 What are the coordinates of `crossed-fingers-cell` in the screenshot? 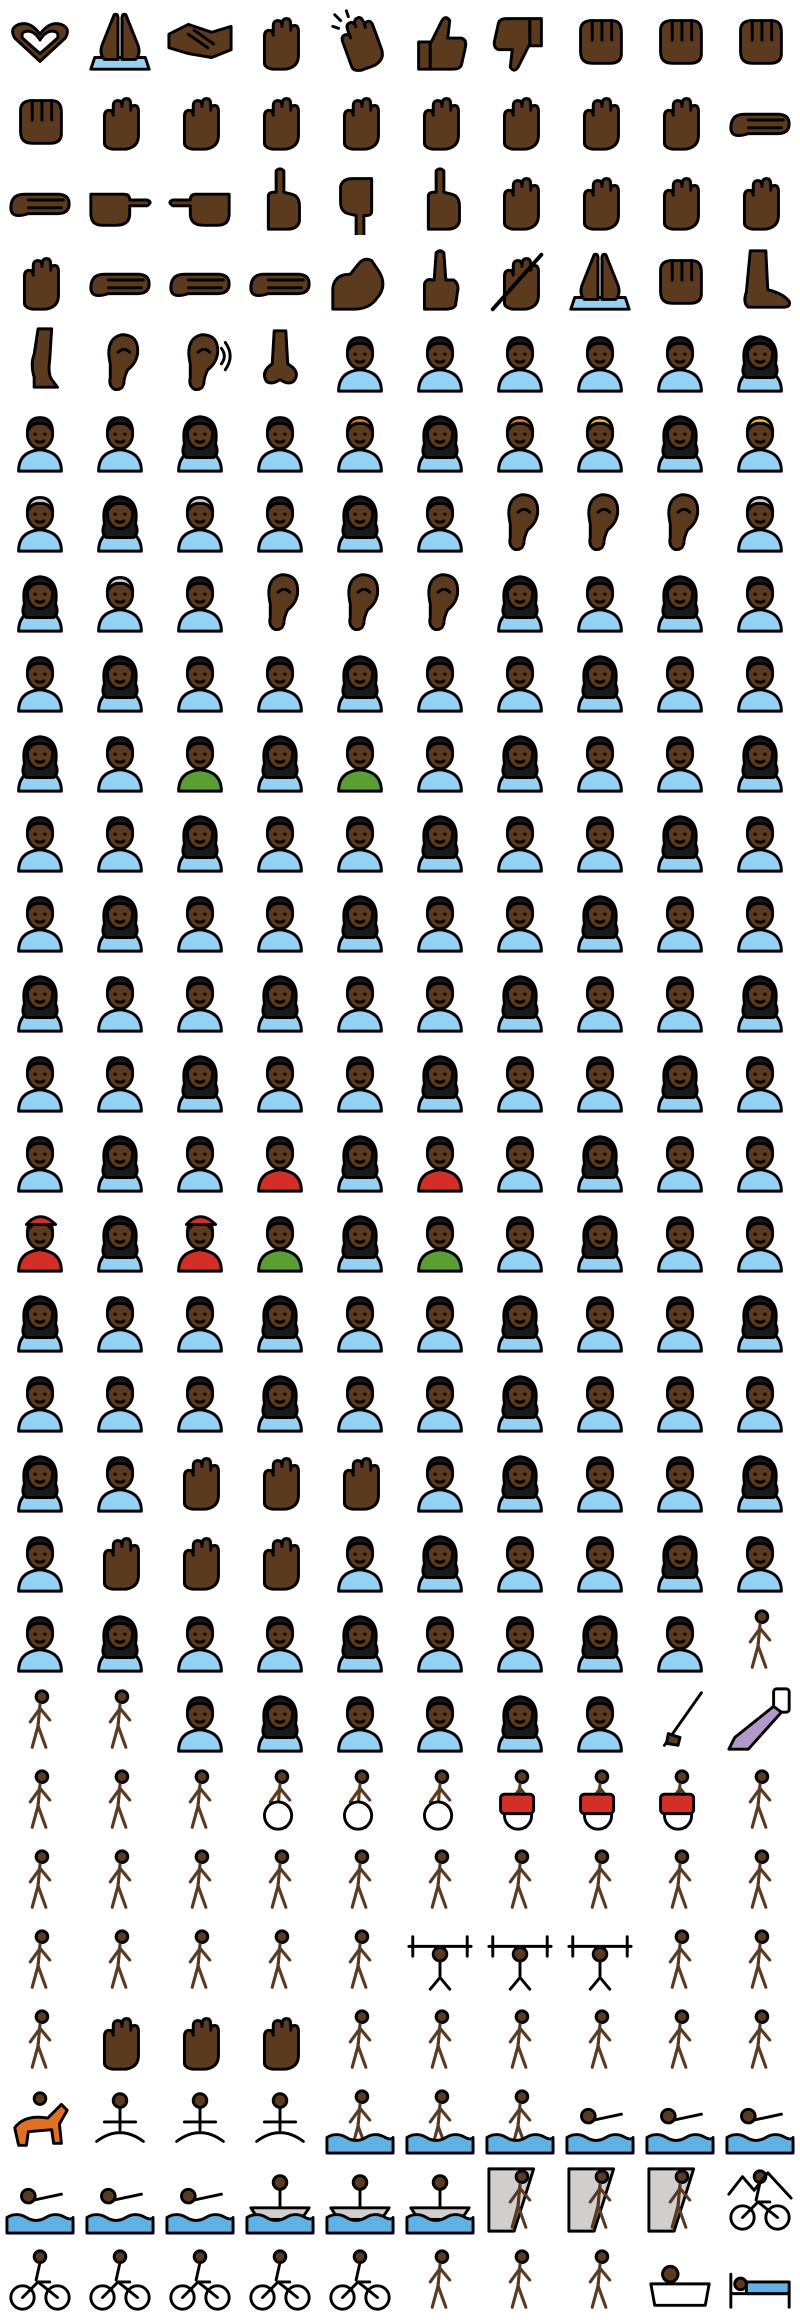 It's located at (120, 120).